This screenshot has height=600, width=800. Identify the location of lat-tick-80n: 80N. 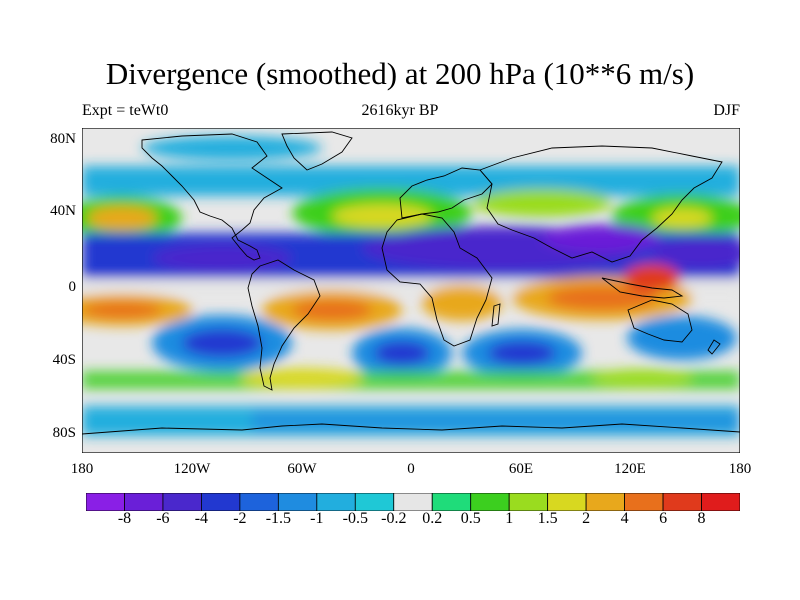
(63, 139).